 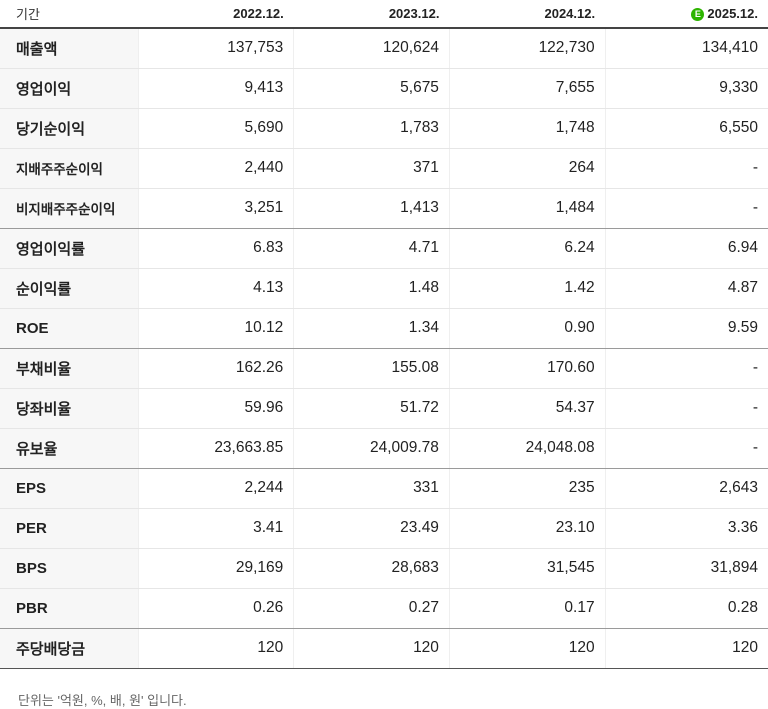 I want to click on table-cell: 1.34, so click(x=371, y=328).